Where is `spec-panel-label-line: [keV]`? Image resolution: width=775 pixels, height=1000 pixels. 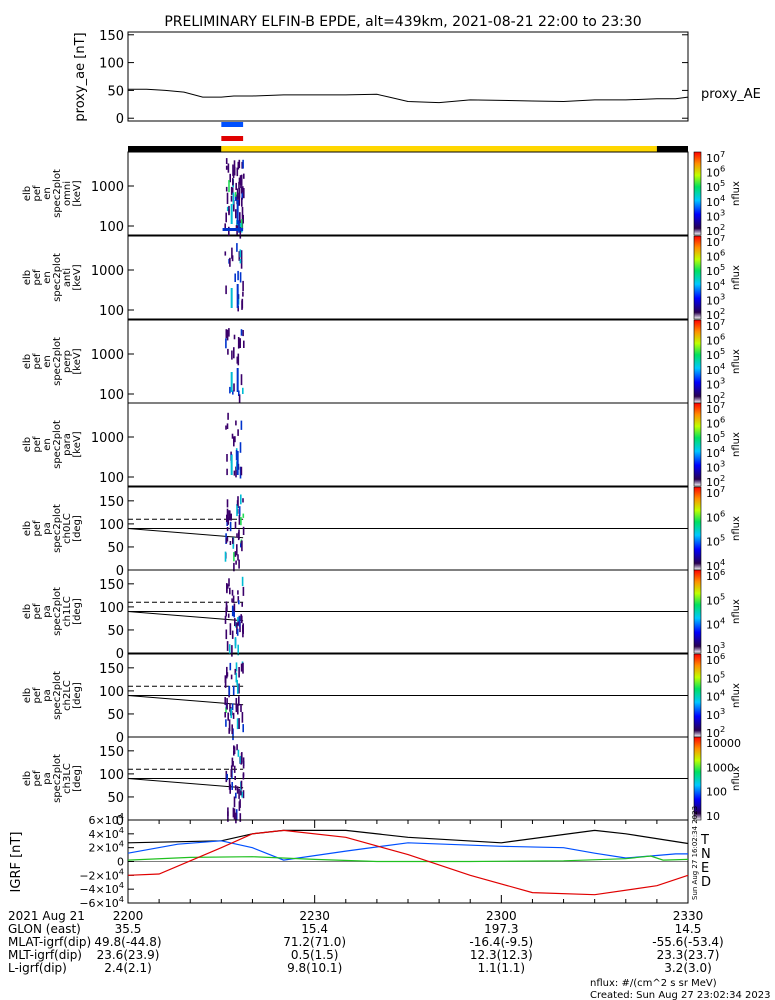 spec-panel-label-line: [keV] is located at coordinates (77, 277).